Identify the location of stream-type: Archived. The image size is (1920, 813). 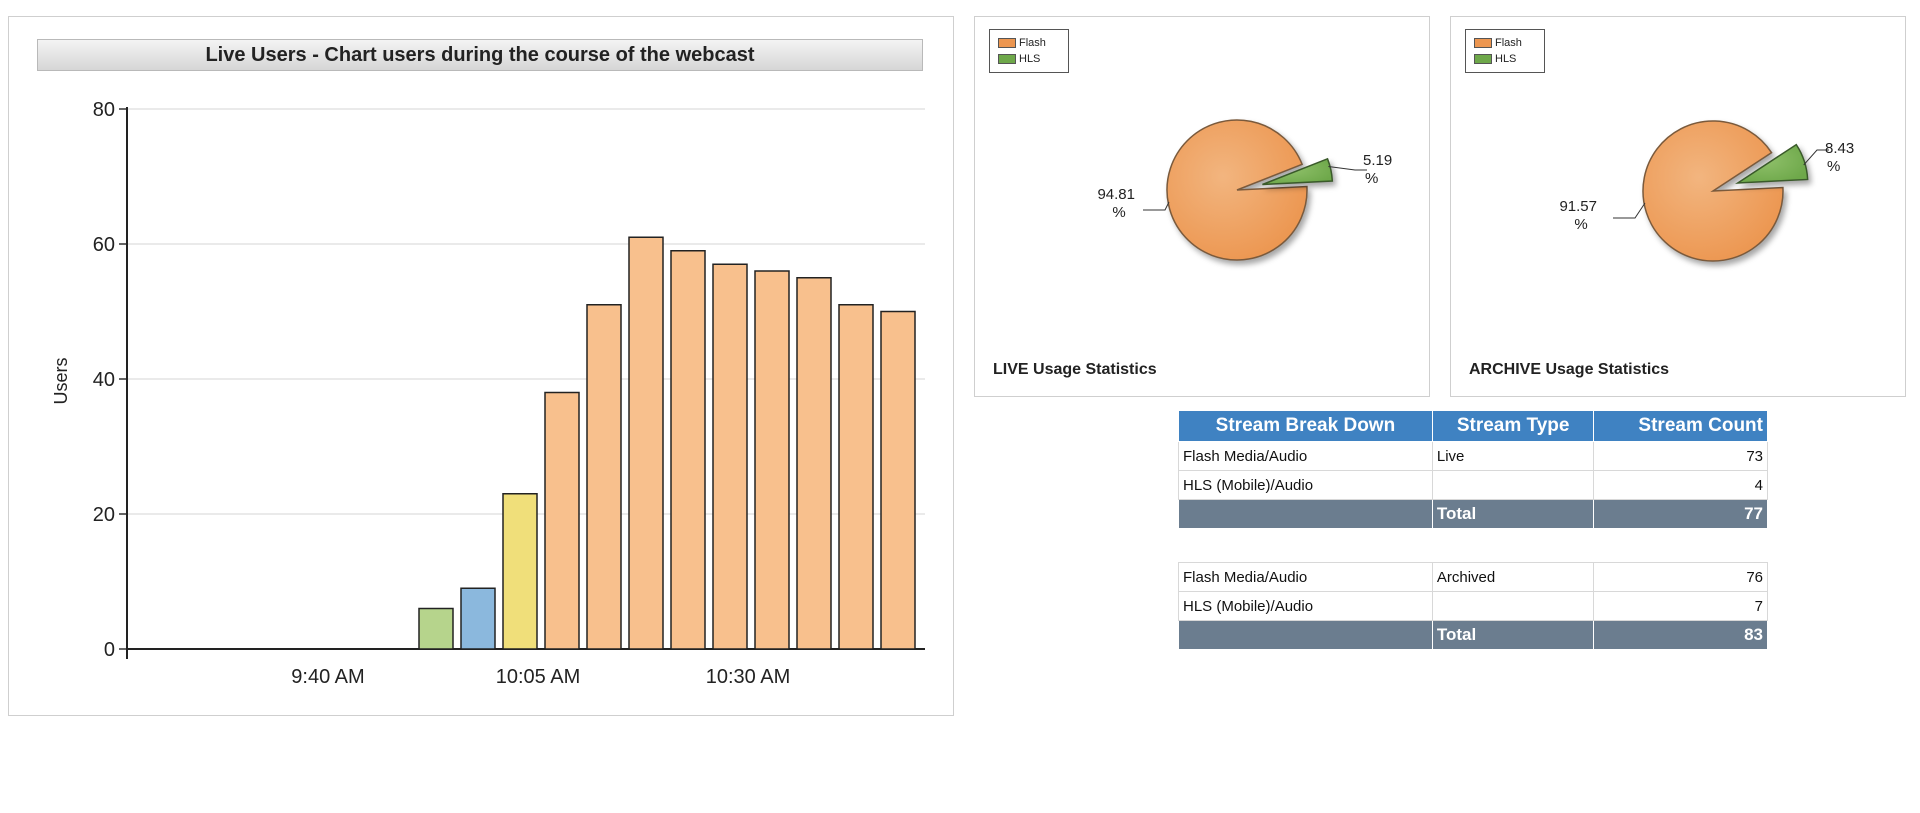
(1513, 577).